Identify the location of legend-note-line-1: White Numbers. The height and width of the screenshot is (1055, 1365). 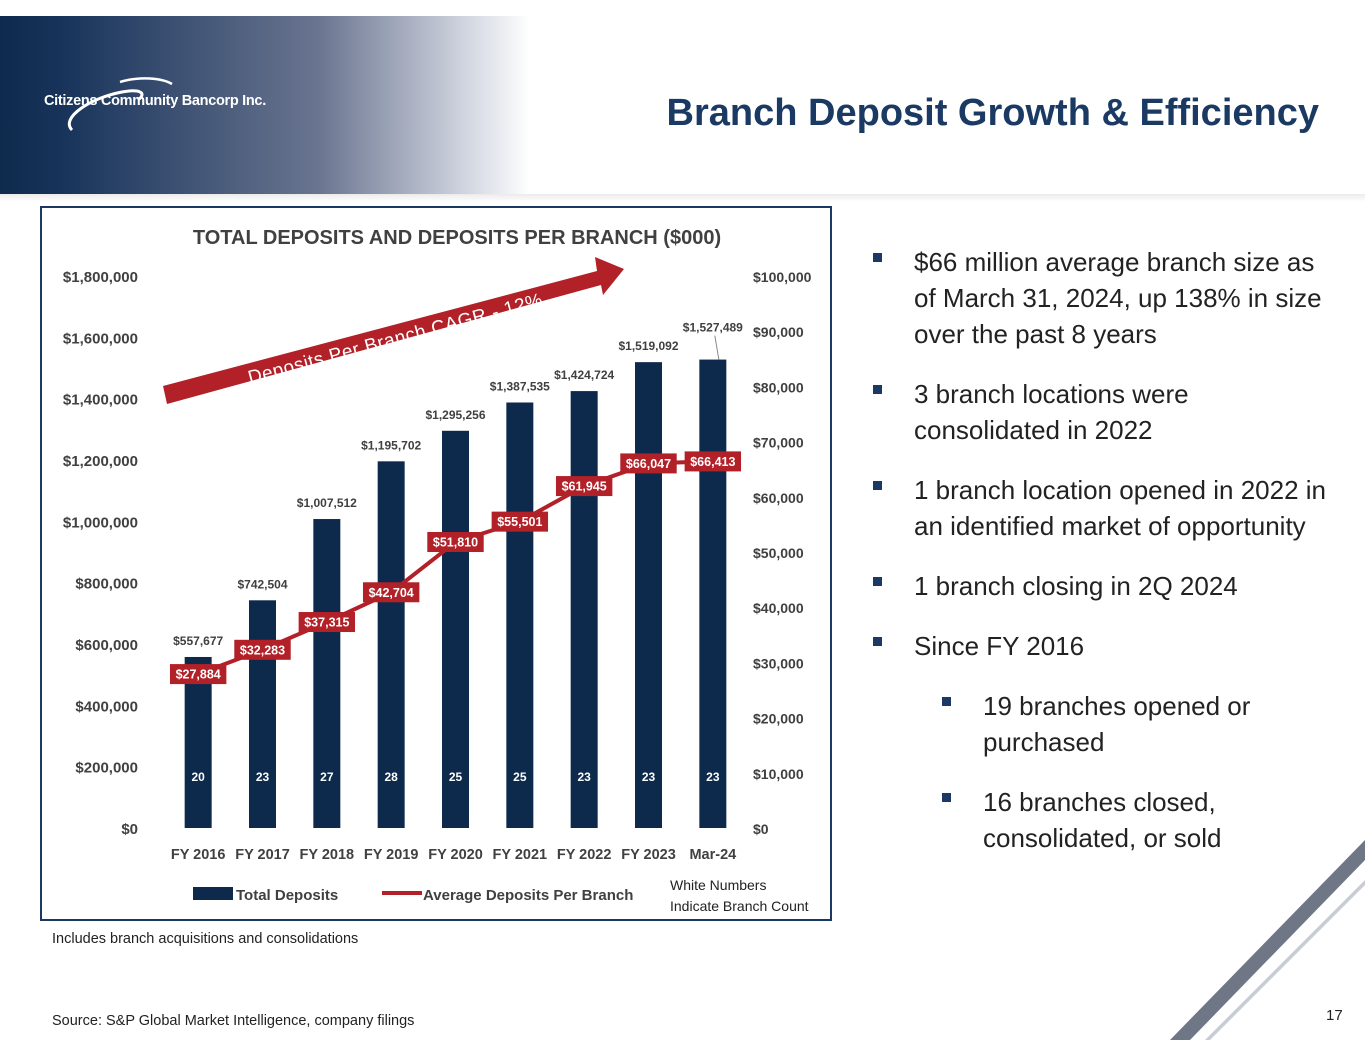
(718, 885).